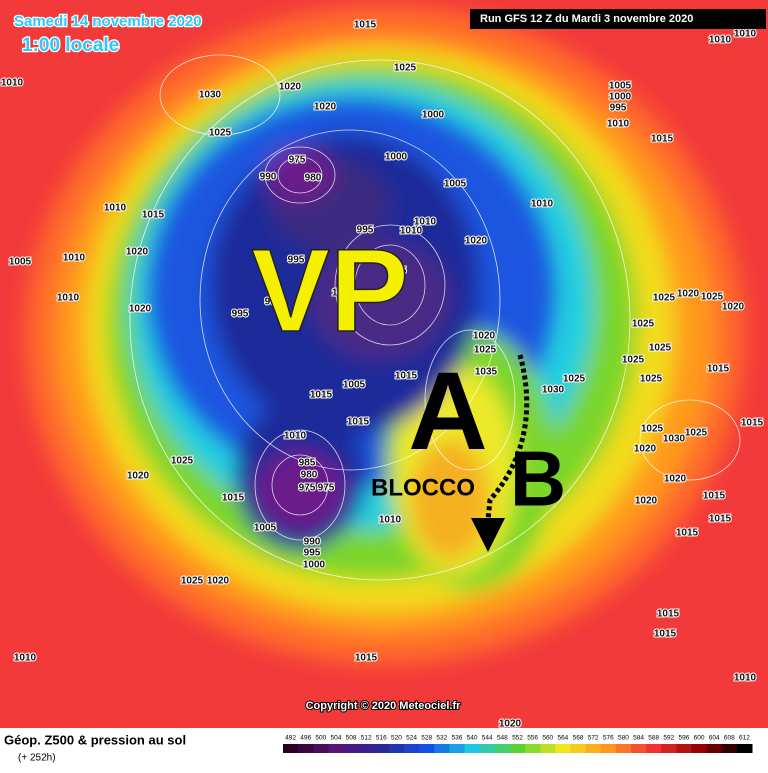  Describe the element at coordinates (70, 45) in the screenshot. I see `time: 1:00 locale` at that location.